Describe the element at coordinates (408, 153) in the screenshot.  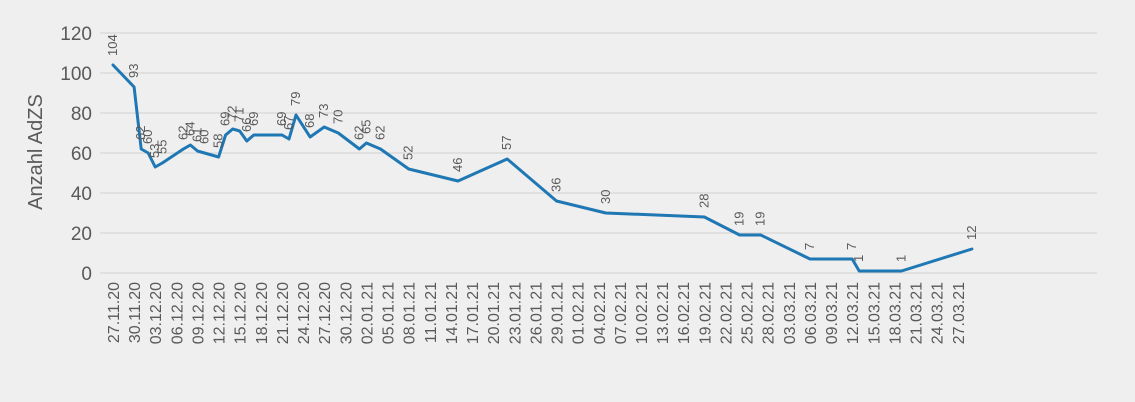
I see `data-label: 52` at that location.